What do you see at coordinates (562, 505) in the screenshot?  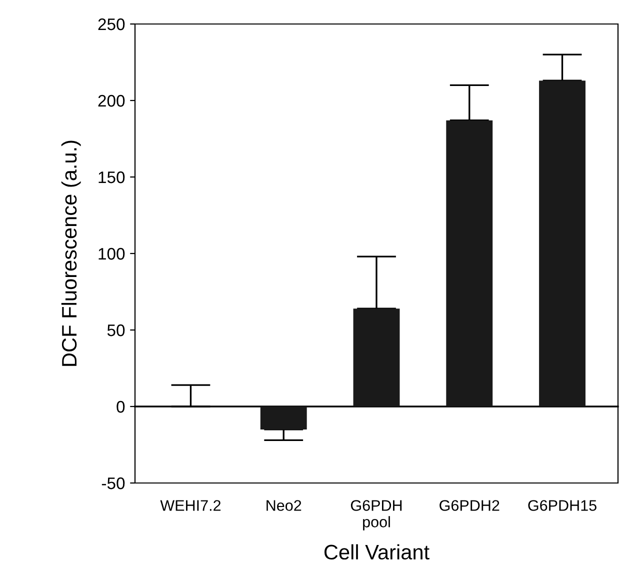 I see `x-tick-label: G6PDH15` at bounding box center [562, 505].